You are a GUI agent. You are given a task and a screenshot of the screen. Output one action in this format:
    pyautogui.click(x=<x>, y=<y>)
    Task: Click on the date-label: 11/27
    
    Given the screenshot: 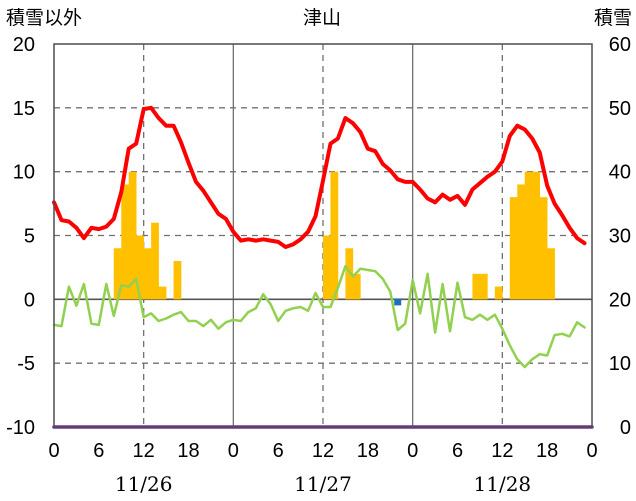 What is the action you would take?
    pyautogui.click(x=323, y=484)
    